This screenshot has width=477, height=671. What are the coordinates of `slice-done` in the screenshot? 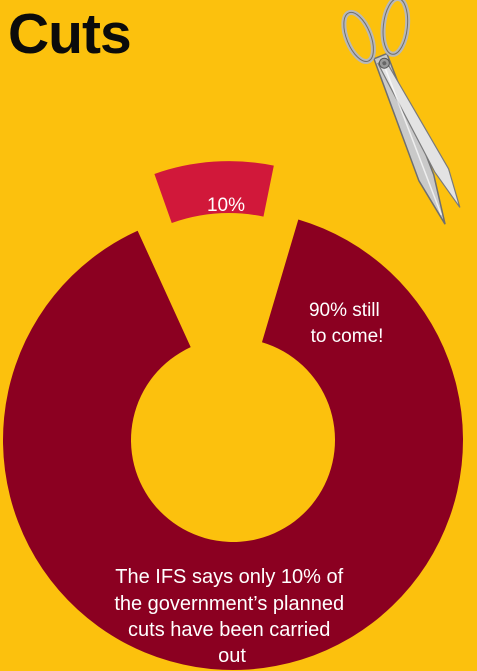 It's located at (214, 192).